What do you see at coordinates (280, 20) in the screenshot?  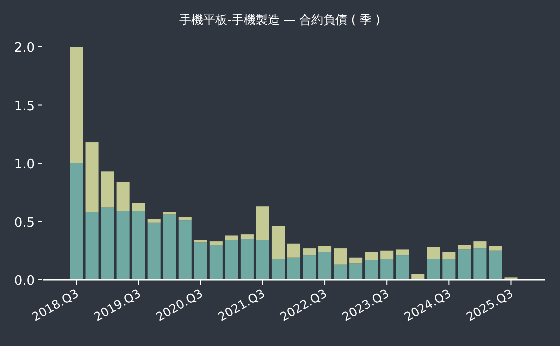 I see `title: 手機平板-手機製造 — 合約負債 ( 季 )` at bounding box center [280, 20].